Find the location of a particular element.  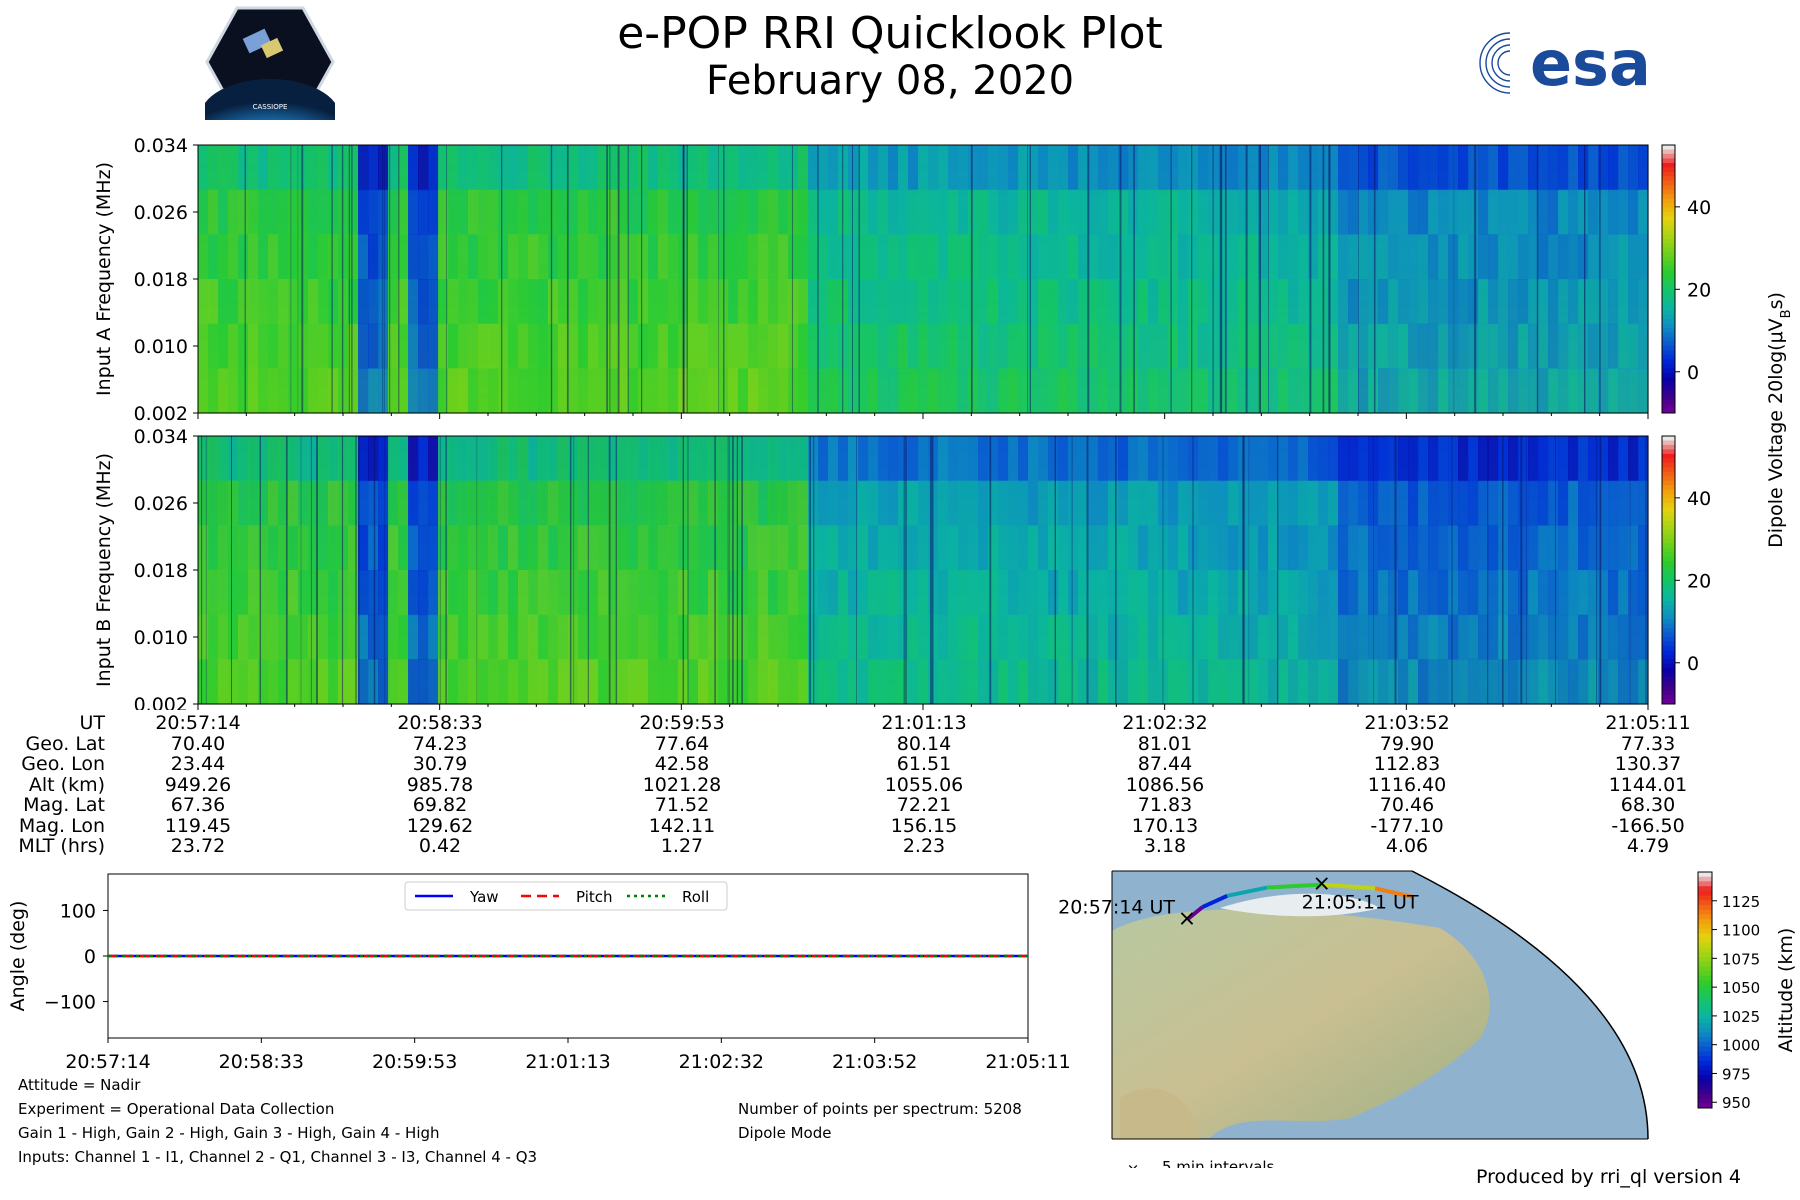

colorbar-b-tick-label: 40 is located at coordinates (1699, 499).